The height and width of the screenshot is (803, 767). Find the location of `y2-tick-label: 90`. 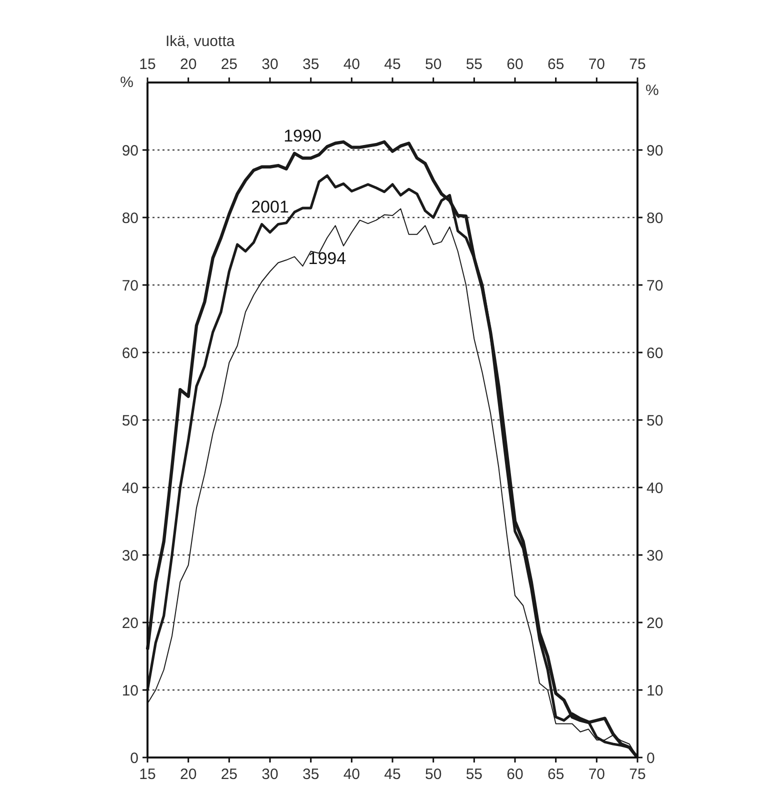

y2-tick-label: 90 is located at coordinates (655, 151).